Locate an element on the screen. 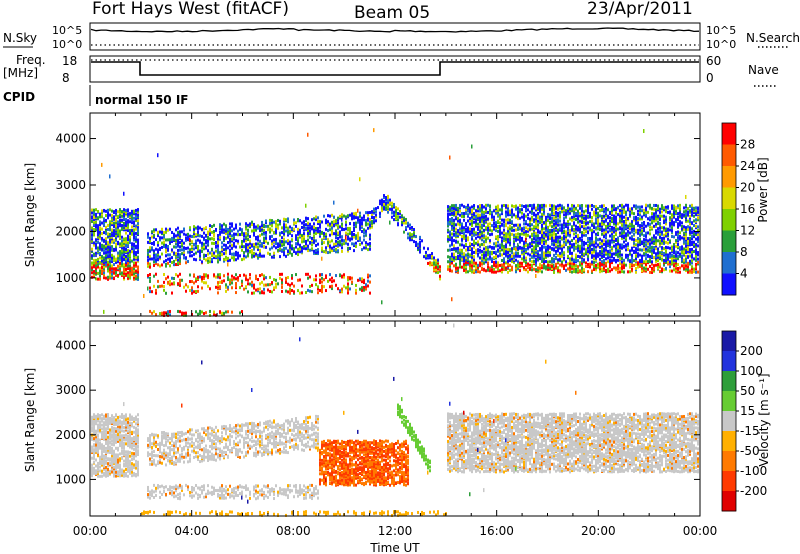 The height and width of the screenshot is (554, 800). power-noise-cell is located at coordinates (358, 210).